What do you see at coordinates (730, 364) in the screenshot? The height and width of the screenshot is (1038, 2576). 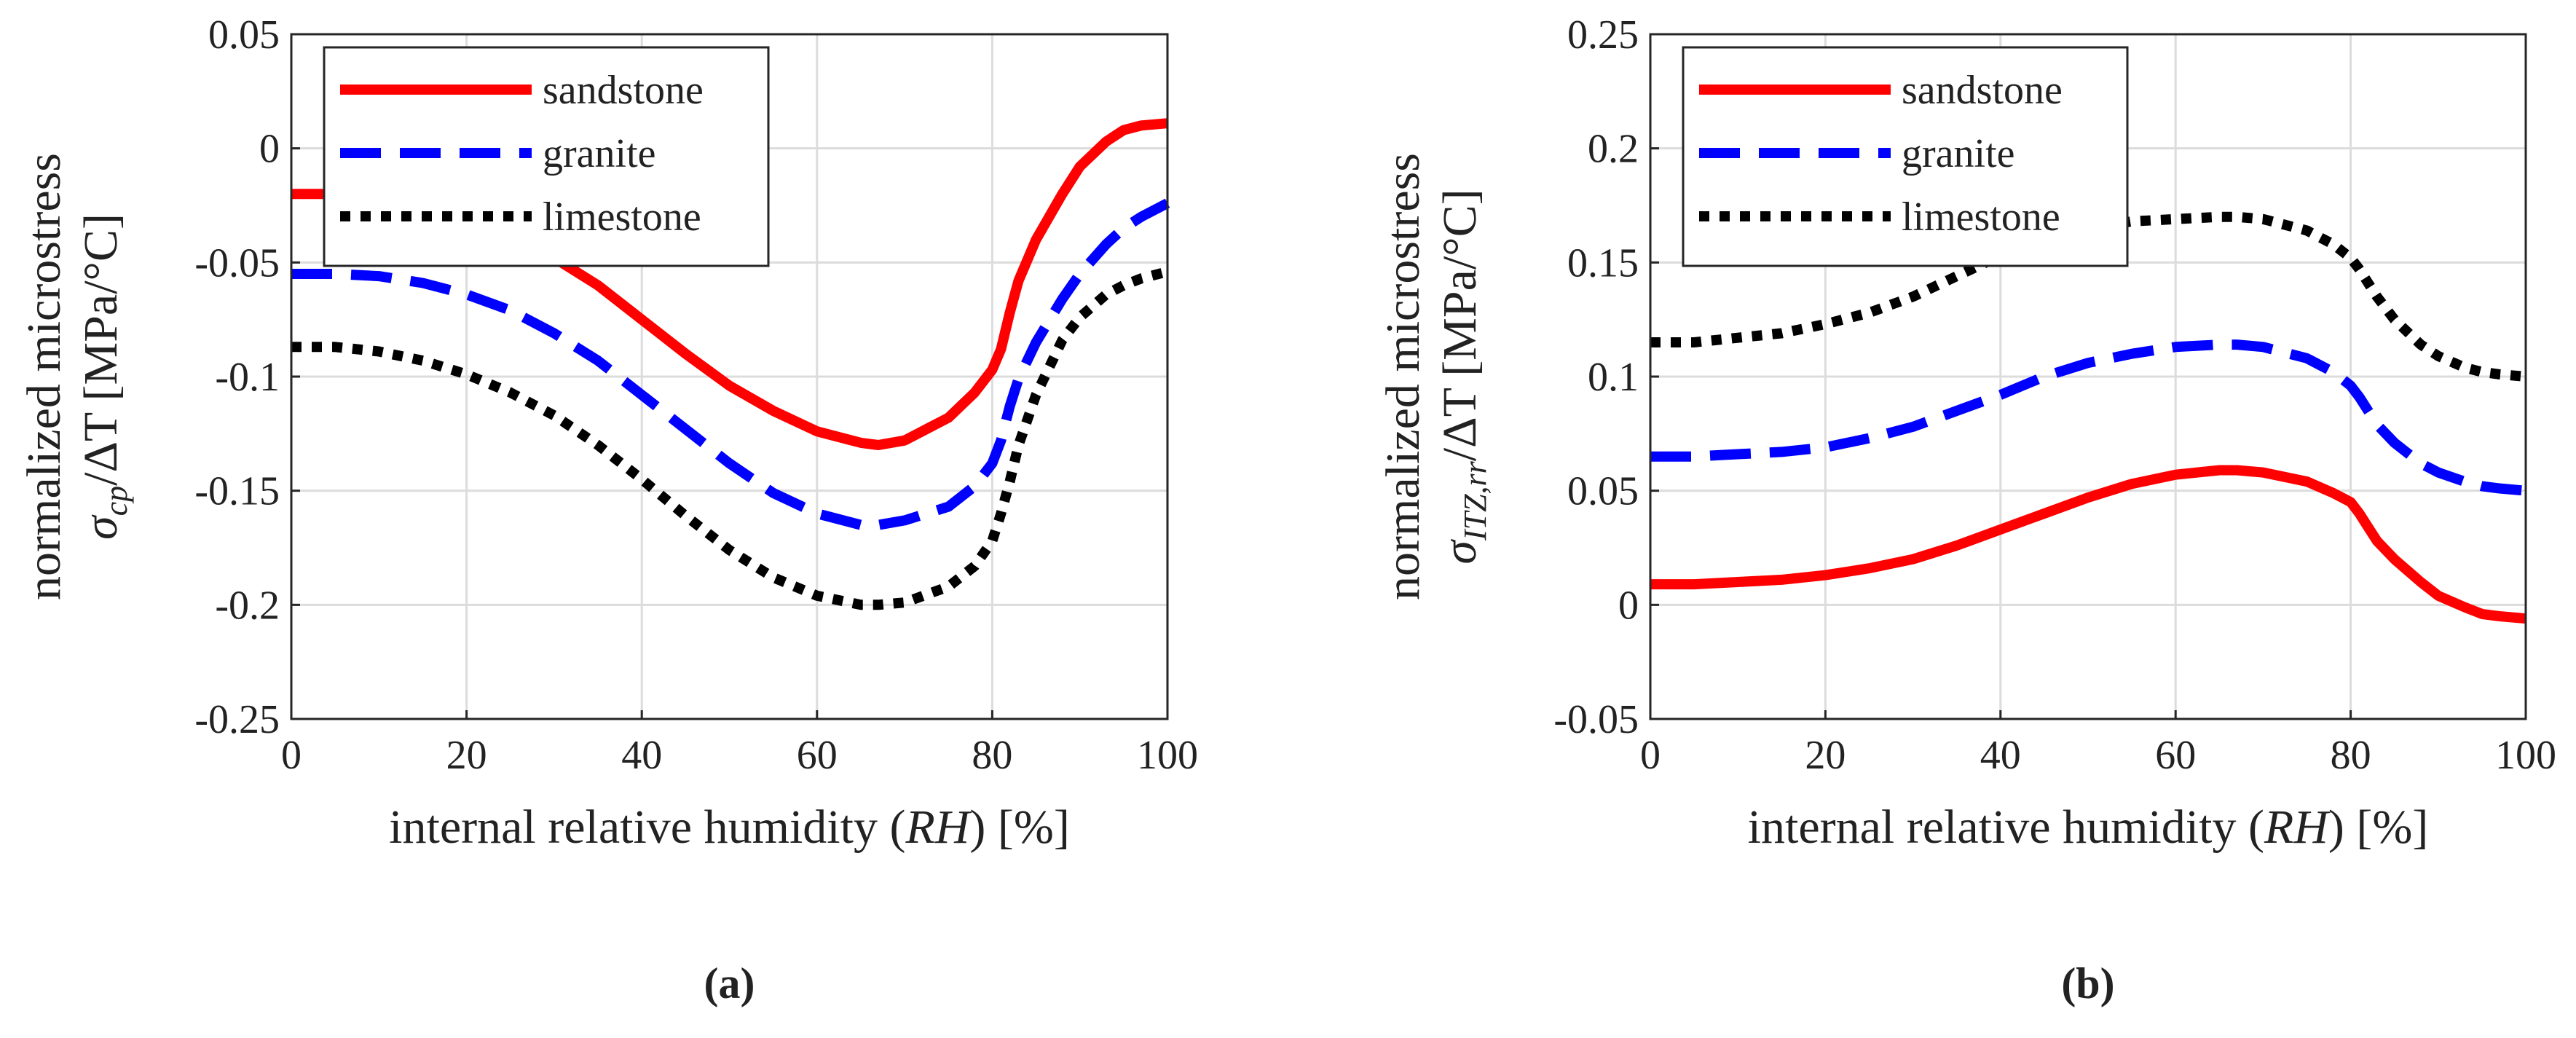 I see `chart-a-series-granite` at bounding box center [730, 364].